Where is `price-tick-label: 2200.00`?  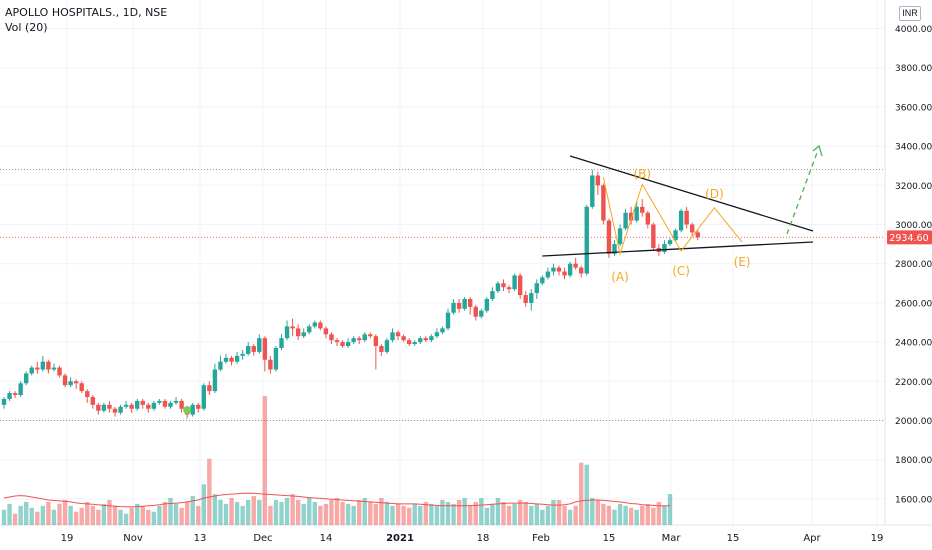
price-tick-label: 2200.00 is located at coordinates (913, 383).